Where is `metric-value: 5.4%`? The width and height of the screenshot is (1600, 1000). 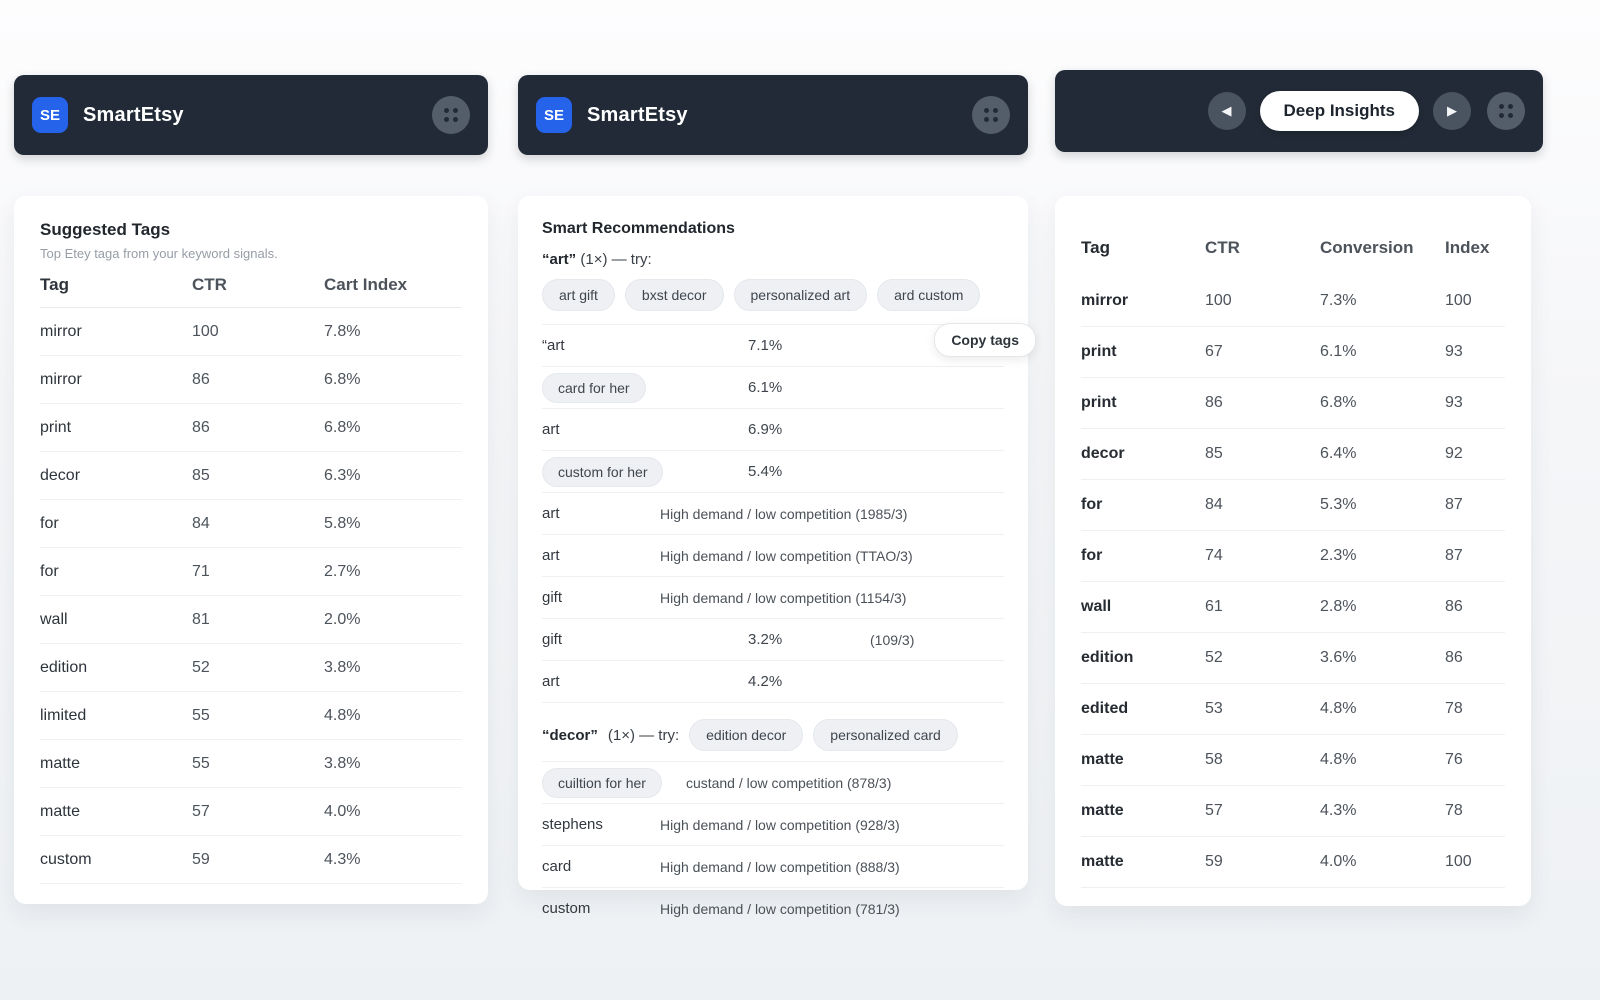
metric-value: 5.4% is located at coordinates (765, 471).